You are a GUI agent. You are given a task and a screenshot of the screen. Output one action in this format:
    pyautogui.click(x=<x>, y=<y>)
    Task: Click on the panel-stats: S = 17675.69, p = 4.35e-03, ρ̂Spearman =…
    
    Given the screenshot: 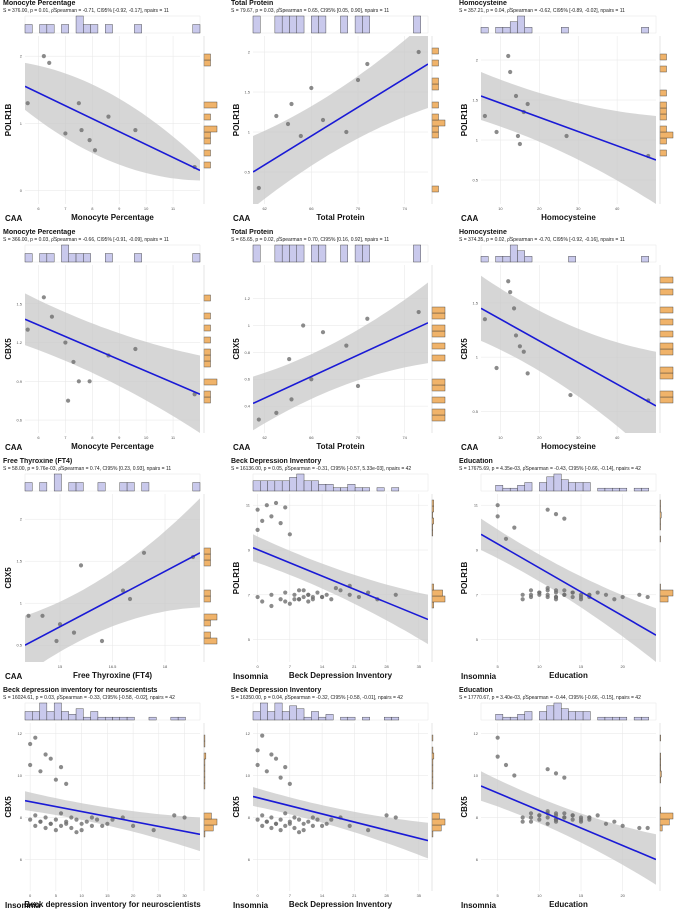 What is the action you would take?
    pyautogui.click(x=550, y=469)
    